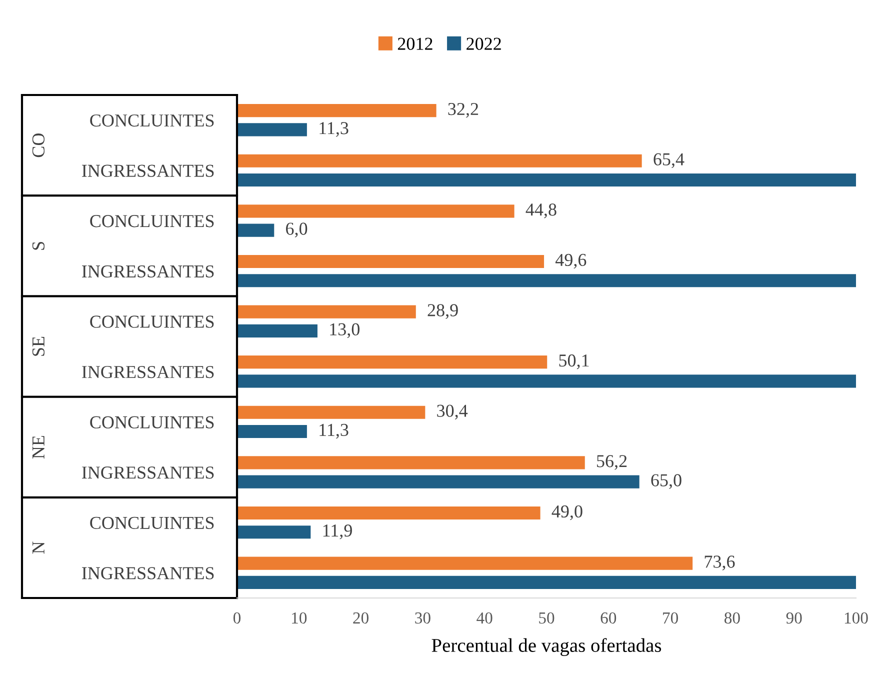 The width and height of the screenshot is (881, 695). Describe the element at coordinates (38, 146) in the screenshot. I see `text: CO` at that location.